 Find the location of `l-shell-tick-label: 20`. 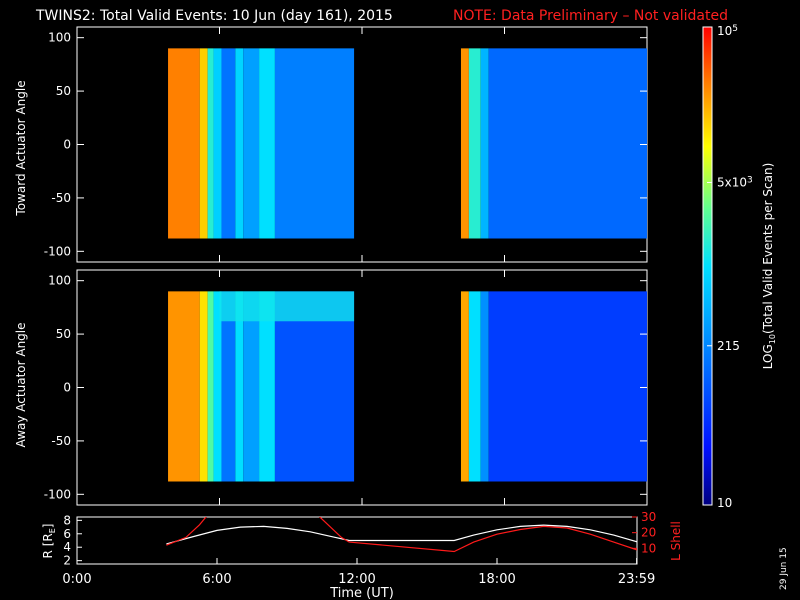

l-shell-tick-label: 20 is located at coordinates (648, 533).